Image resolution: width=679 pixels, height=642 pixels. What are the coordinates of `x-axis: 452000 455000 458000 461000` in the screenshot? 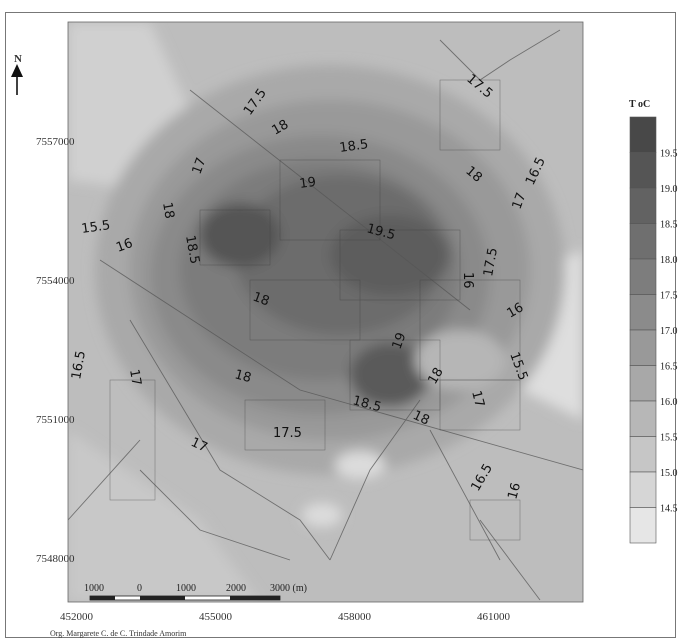 It's located at (285, 617).